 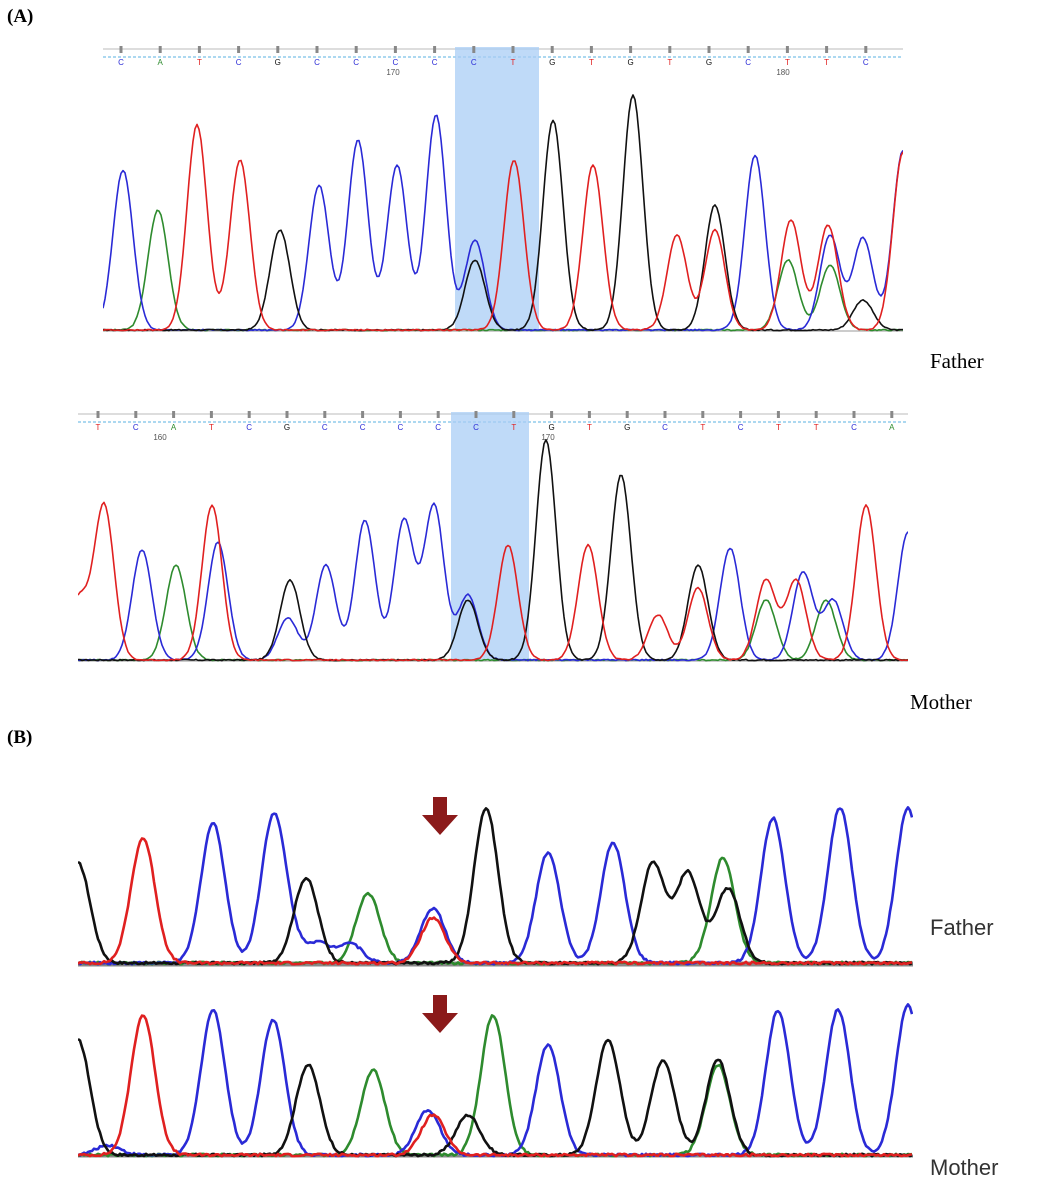 I want to click on father-label-b: Father, so click(x=962, y=927).